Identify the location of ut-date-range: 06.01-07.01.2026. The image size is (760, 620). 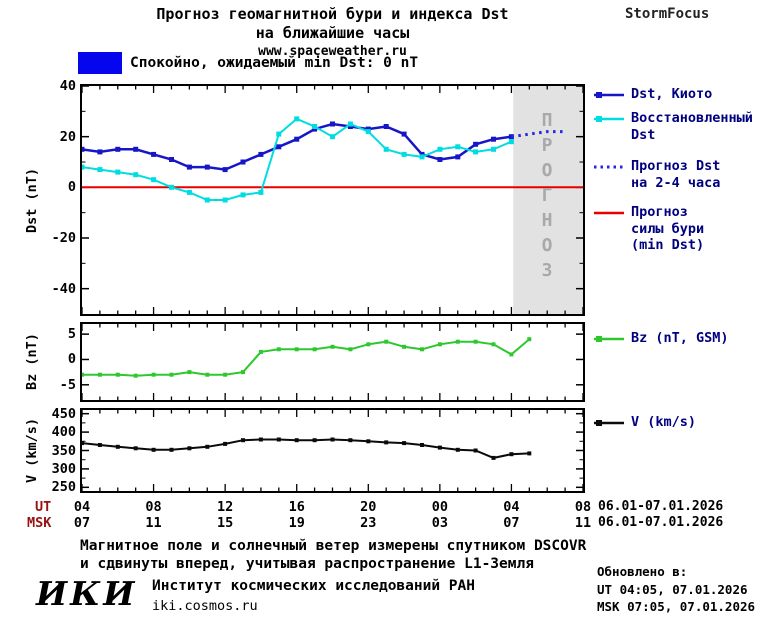
(661, 506).